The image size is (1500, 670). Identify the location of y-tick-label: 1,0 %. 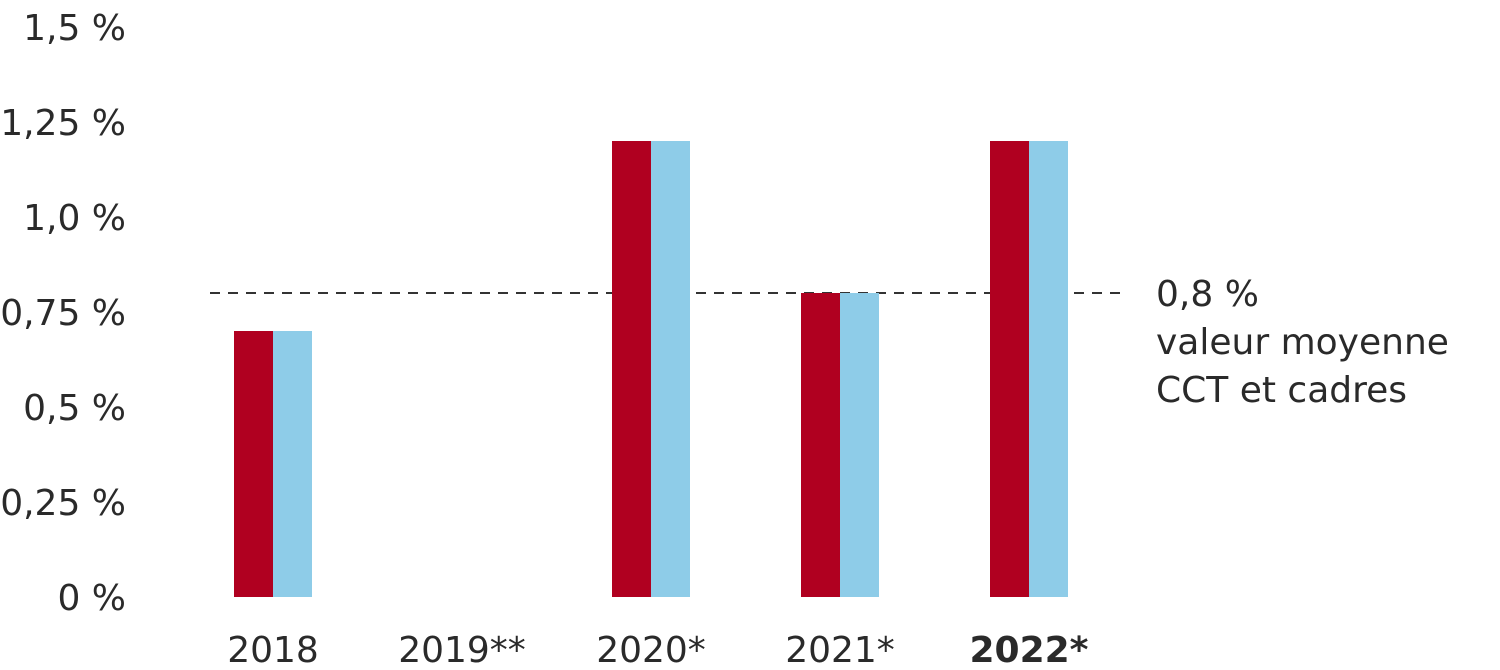
(74, 218).